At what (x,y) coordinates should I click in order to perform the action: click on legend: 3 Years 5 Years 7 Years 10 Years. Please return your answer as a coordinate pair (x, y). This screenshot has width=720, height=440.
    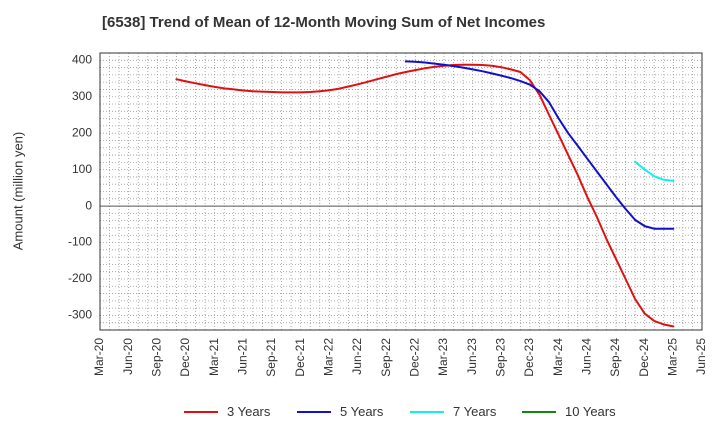
    Looking at the image, I should click on (360, 415).